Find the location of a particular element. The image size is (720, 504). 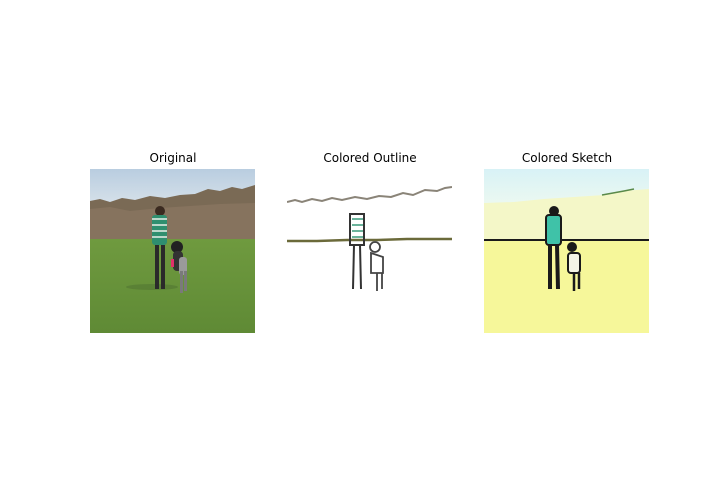

tree-line-outline is located at coordinates (369, 195).